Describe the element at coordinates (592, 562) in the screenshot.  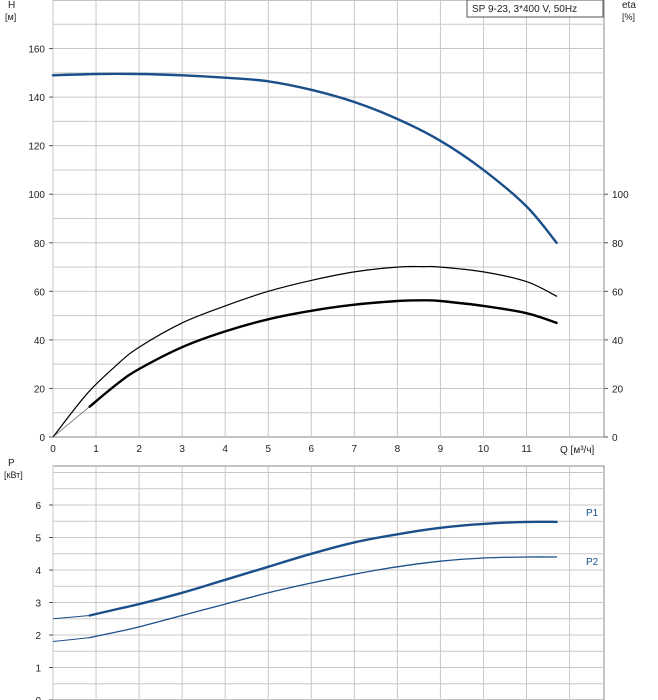
I see `p2-label: P2` at that location.